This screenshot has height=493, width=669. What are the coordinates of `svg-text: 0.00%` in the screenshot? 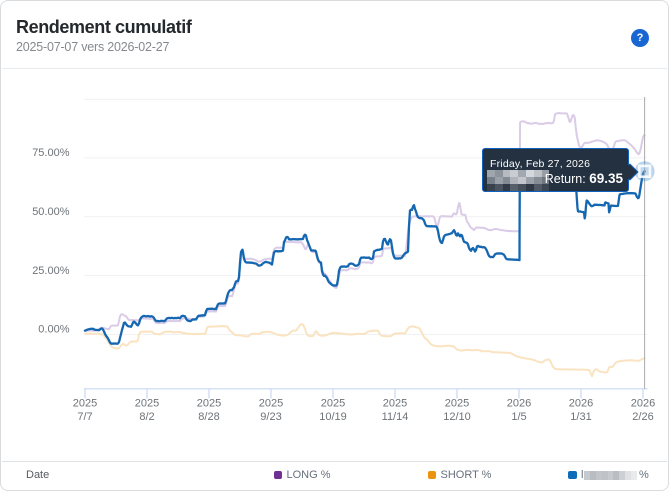 It's located at (53, 330).